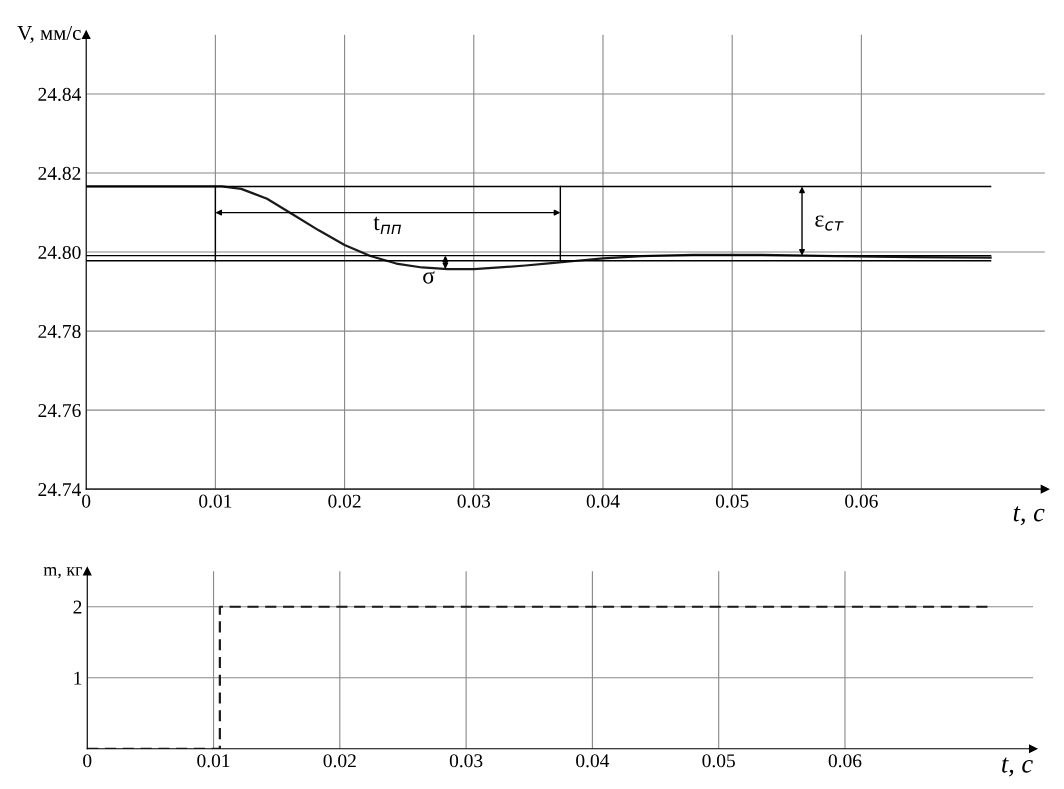  I want to click on y-tick-label: 24.80, so click(59, 252).